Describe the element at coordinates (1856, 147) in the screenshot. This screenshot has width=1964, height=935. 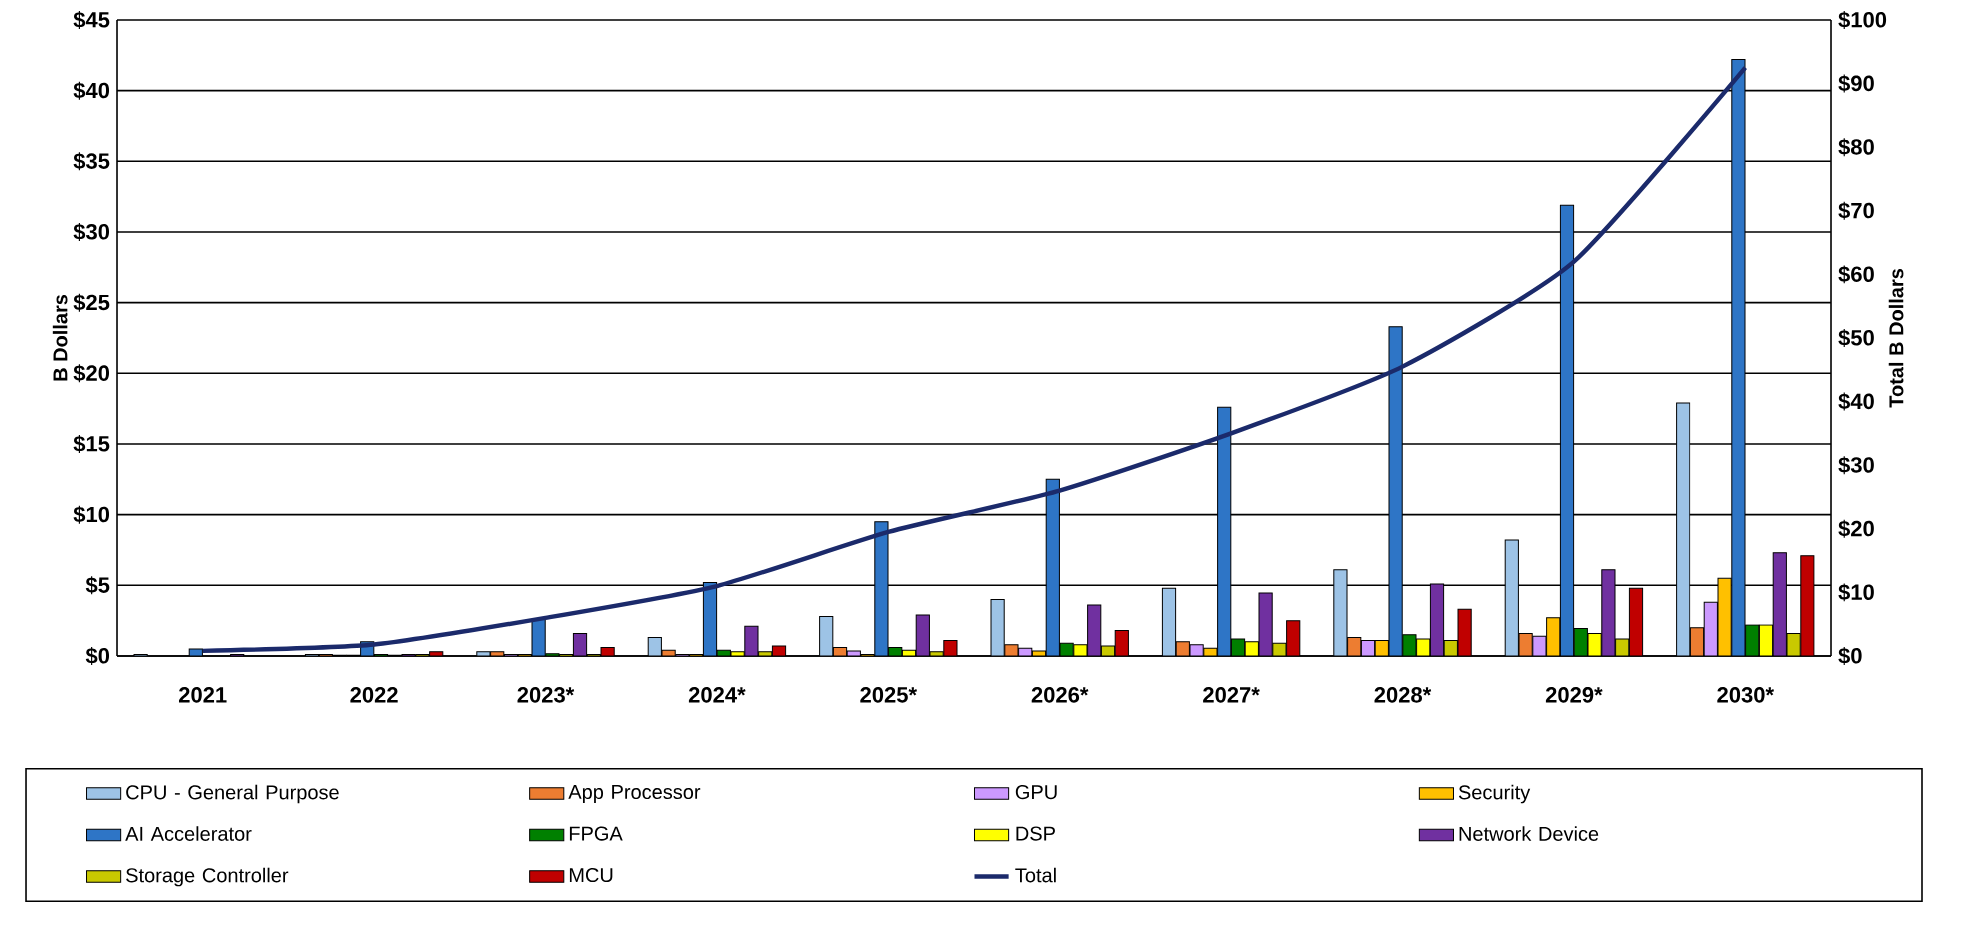
I see `y2-tick-label: $80` at that location.